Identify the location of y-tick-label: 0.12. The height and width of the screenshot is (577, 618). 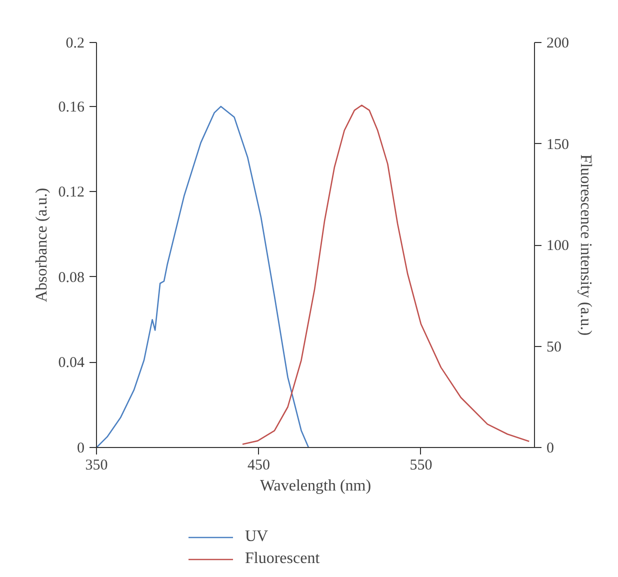
(71, 192).